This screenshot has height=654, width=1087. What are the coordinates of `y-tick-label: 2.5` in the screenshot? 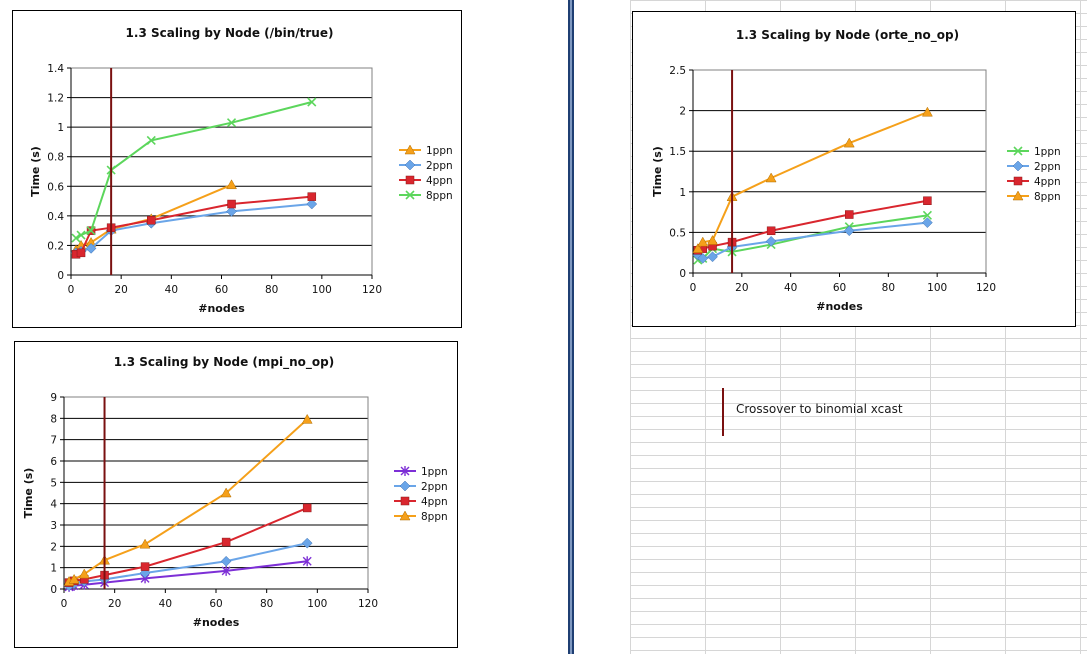 It's located at (677, 71).